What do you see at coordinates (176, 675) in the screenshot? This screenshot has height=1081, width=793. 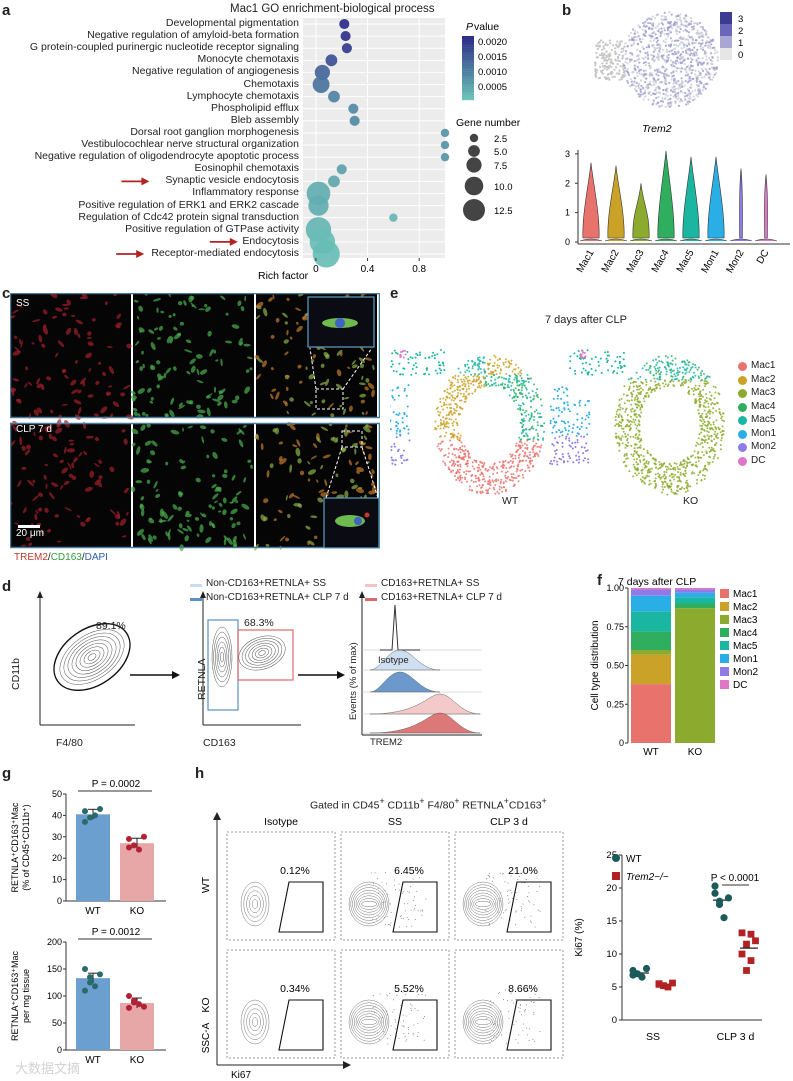 I see `flow-arrow-head` at bounding box center [176, 675].